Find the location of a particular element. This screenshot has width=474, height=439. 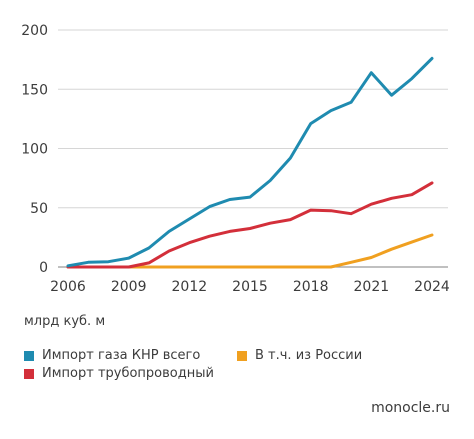

legend-swatch-total is located at coordinates (29, 355).